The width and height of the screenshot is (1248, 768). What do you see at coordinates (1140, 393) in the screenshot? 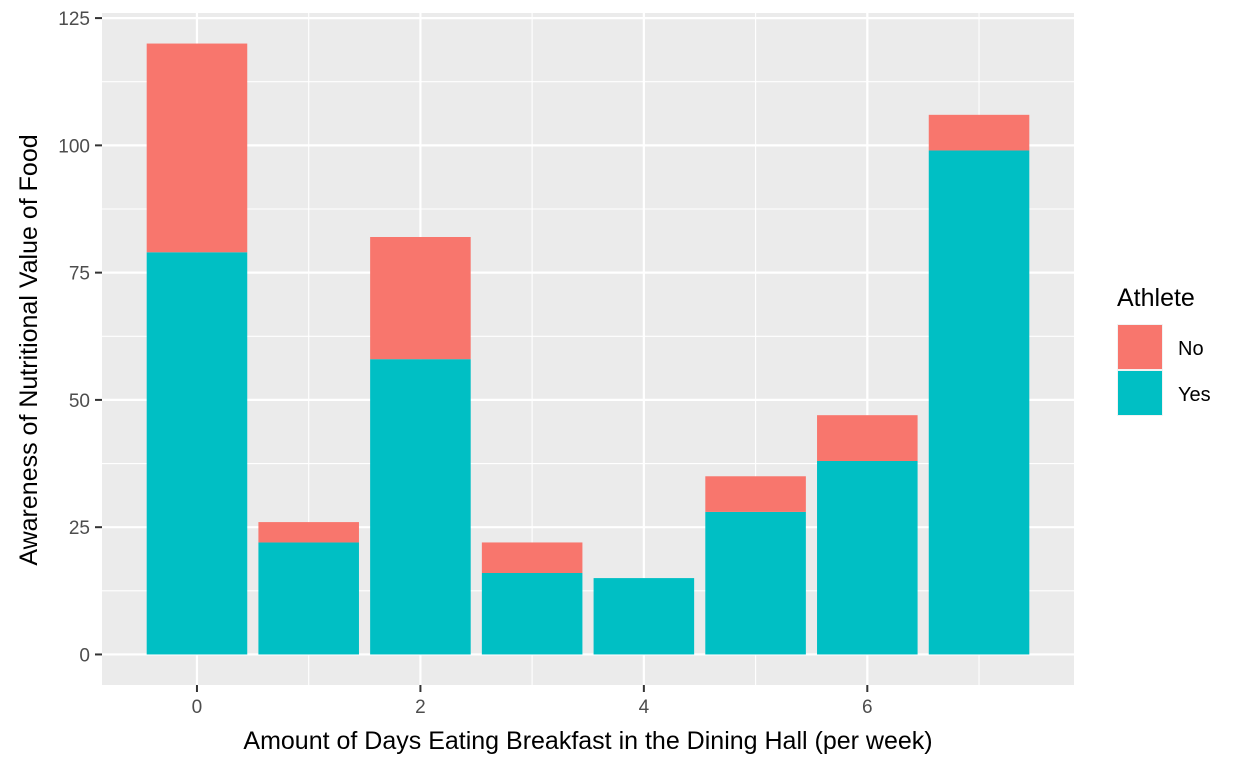
I see `legend-swatch-yes` at bounding box center [1140, 393].